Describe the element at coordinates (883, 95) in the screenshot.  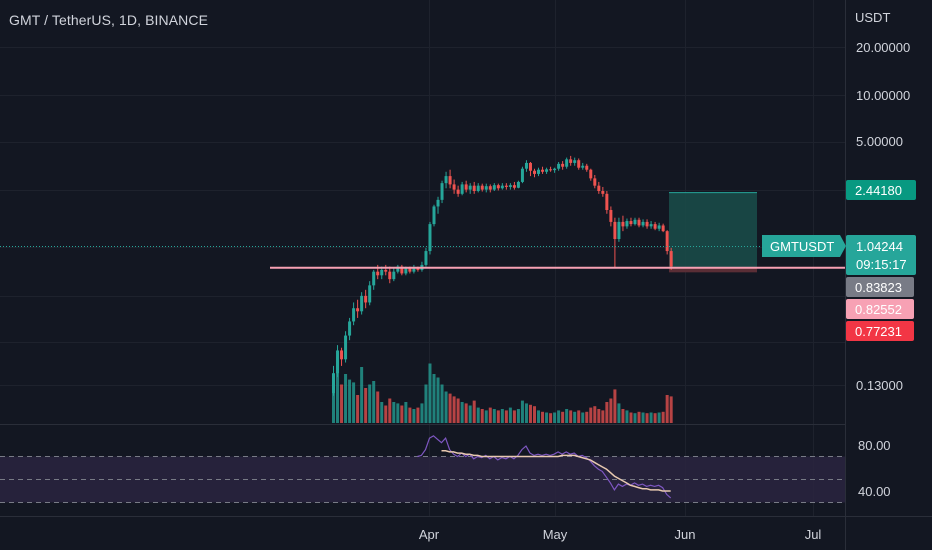
I see `price-tick: 10.00000` at that location.